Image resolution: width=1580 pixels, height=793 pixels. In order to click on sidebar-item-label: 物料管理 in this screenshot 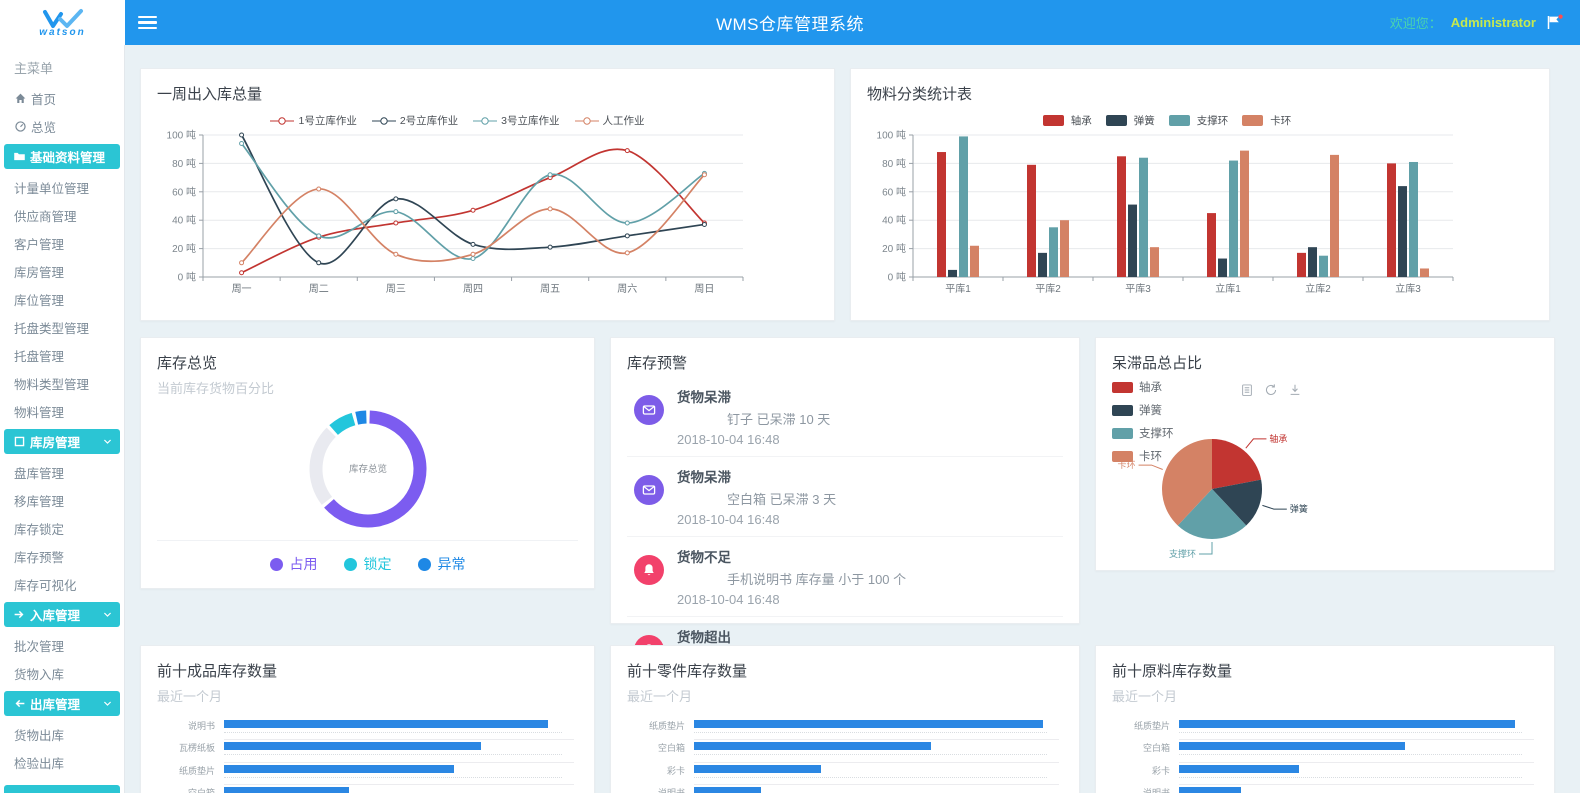, I will do `click(39, 412)`.